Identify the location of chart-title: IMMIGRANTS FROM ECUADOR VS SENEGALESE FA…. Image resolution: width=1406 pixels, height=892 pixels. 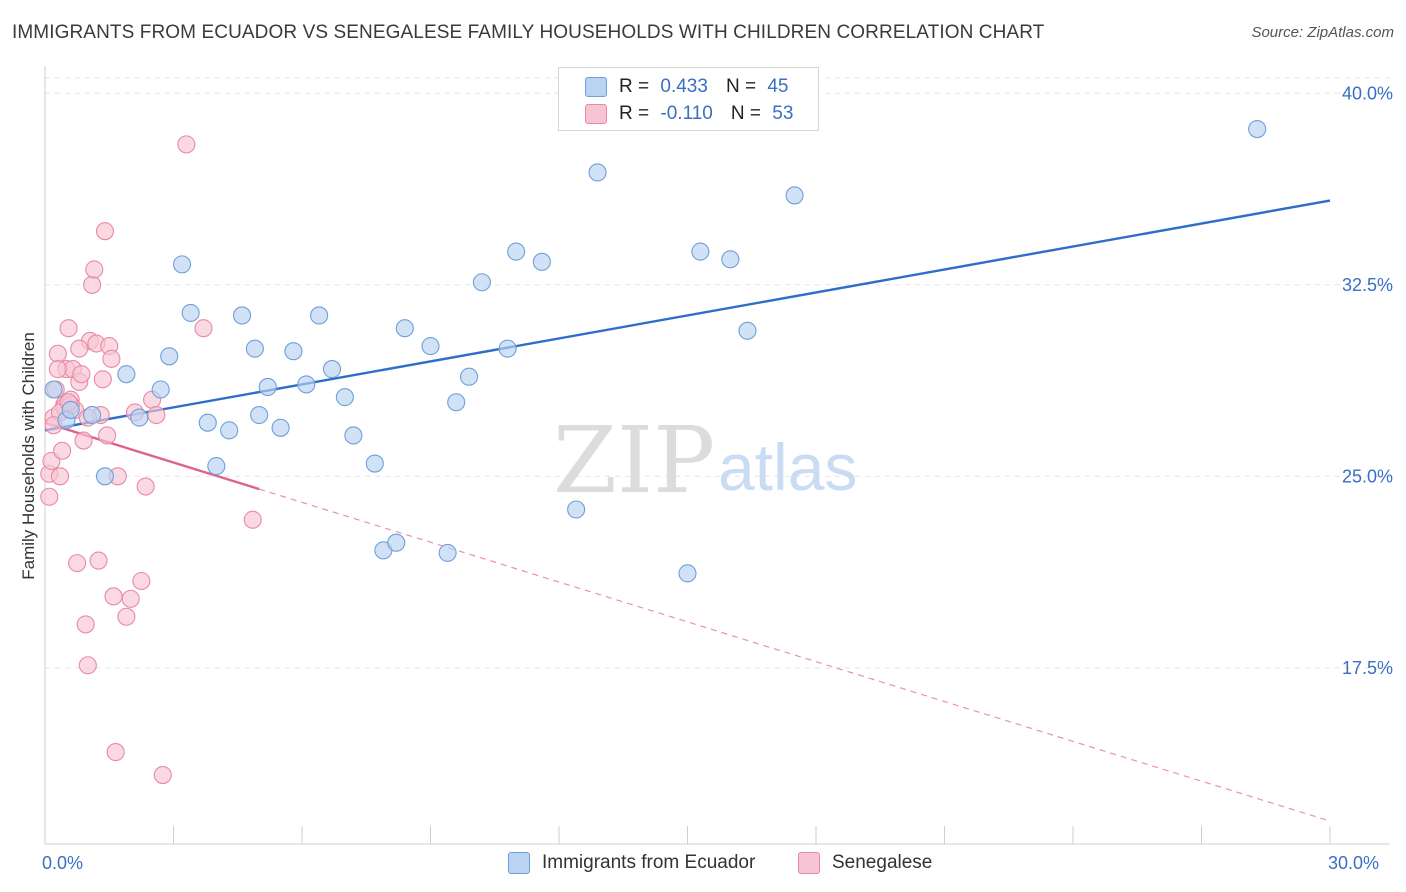
(528, 32).